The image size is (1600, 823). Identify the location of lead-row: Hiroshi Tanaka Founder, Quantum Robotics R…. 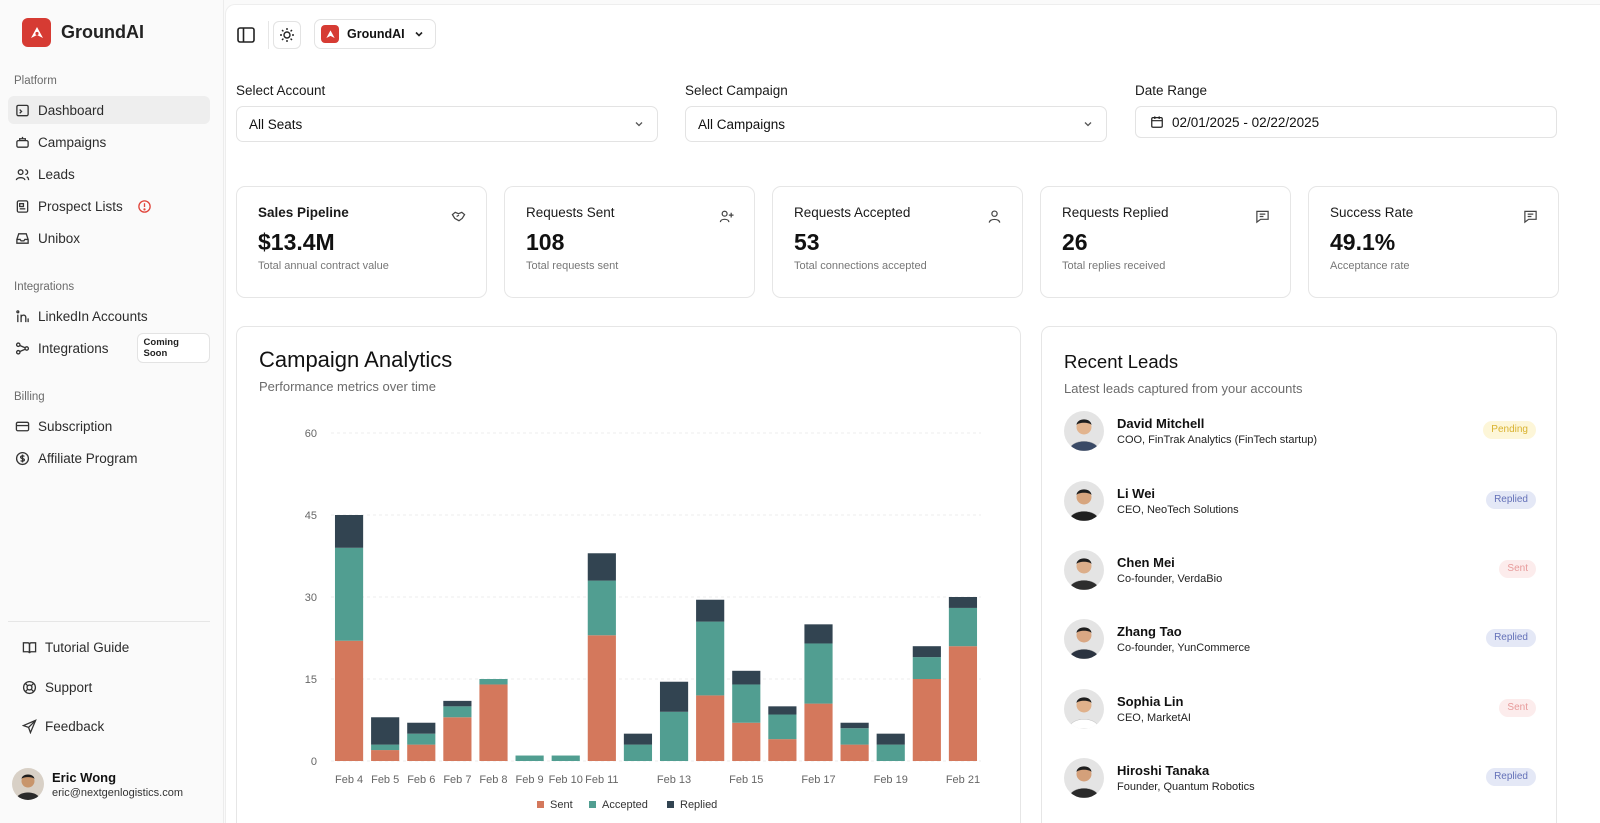
(1300, 778).